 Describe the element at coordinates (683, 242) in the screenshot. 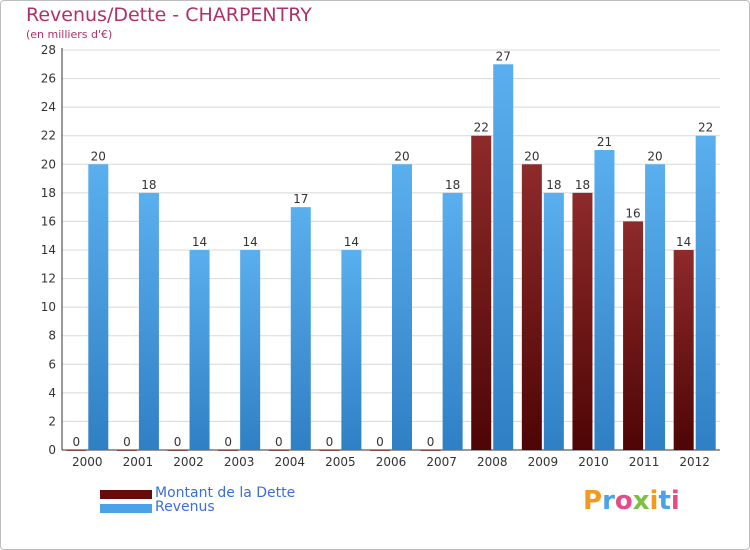

I see `data-label-debt: 14` at that location.